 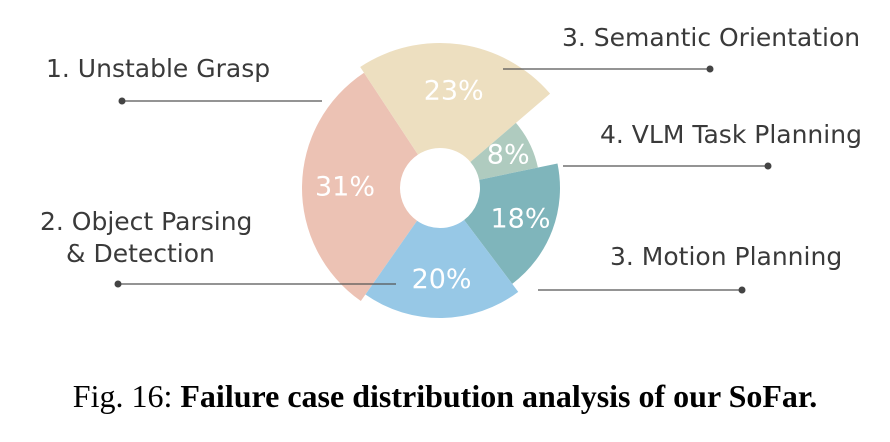 I want to click on category-label-5-line-2: & Detection, so click(x=140, y=253).